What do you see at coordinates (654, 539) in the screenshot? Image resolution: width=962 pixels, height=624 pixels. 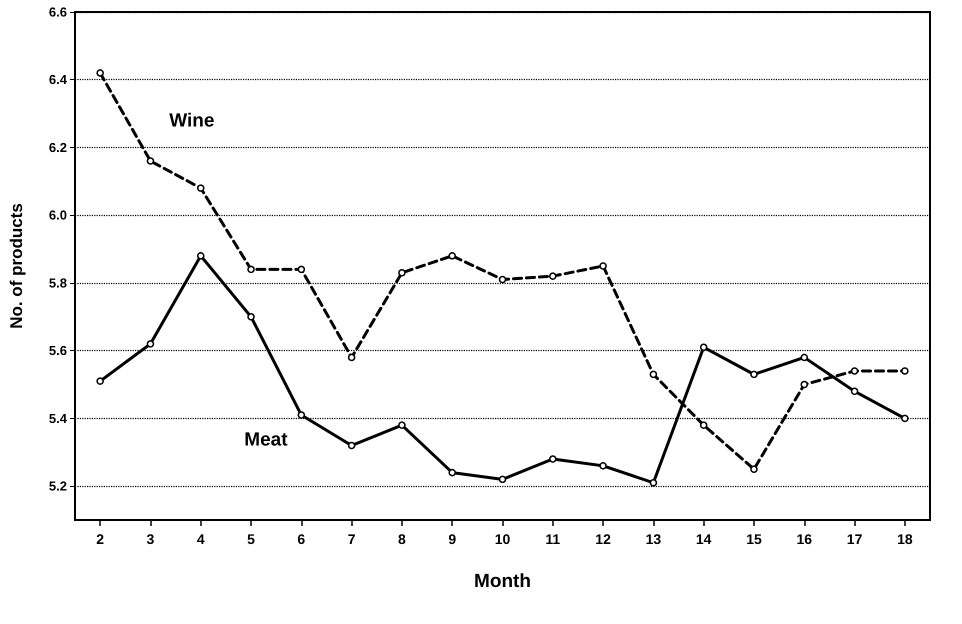 I see `x-tick-label: 13` at bounding box center [654, 539].